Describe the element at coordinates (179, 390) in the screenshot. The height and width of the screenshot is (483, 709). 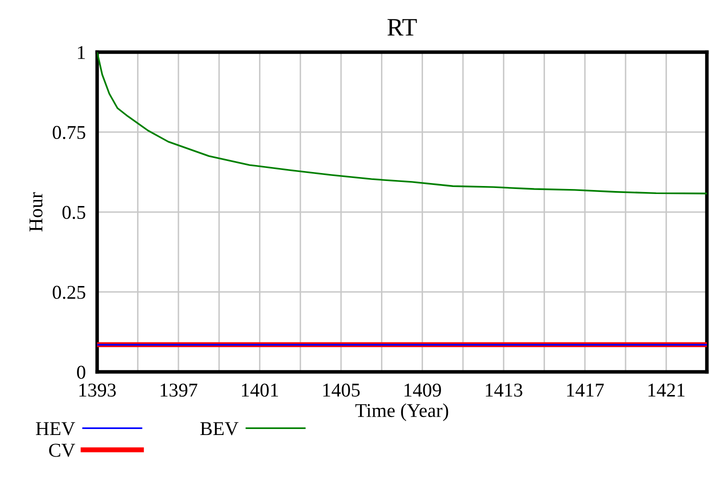
I see `x-tick-label: 1397` at that location.